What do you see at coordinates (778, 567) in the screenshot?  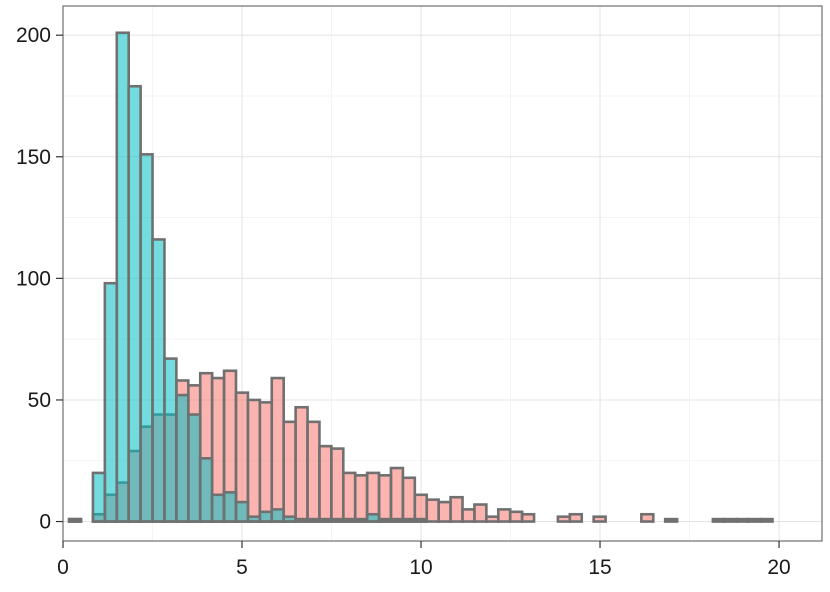 I see `x-tick-label: 20` at bounding box center [778, 567].